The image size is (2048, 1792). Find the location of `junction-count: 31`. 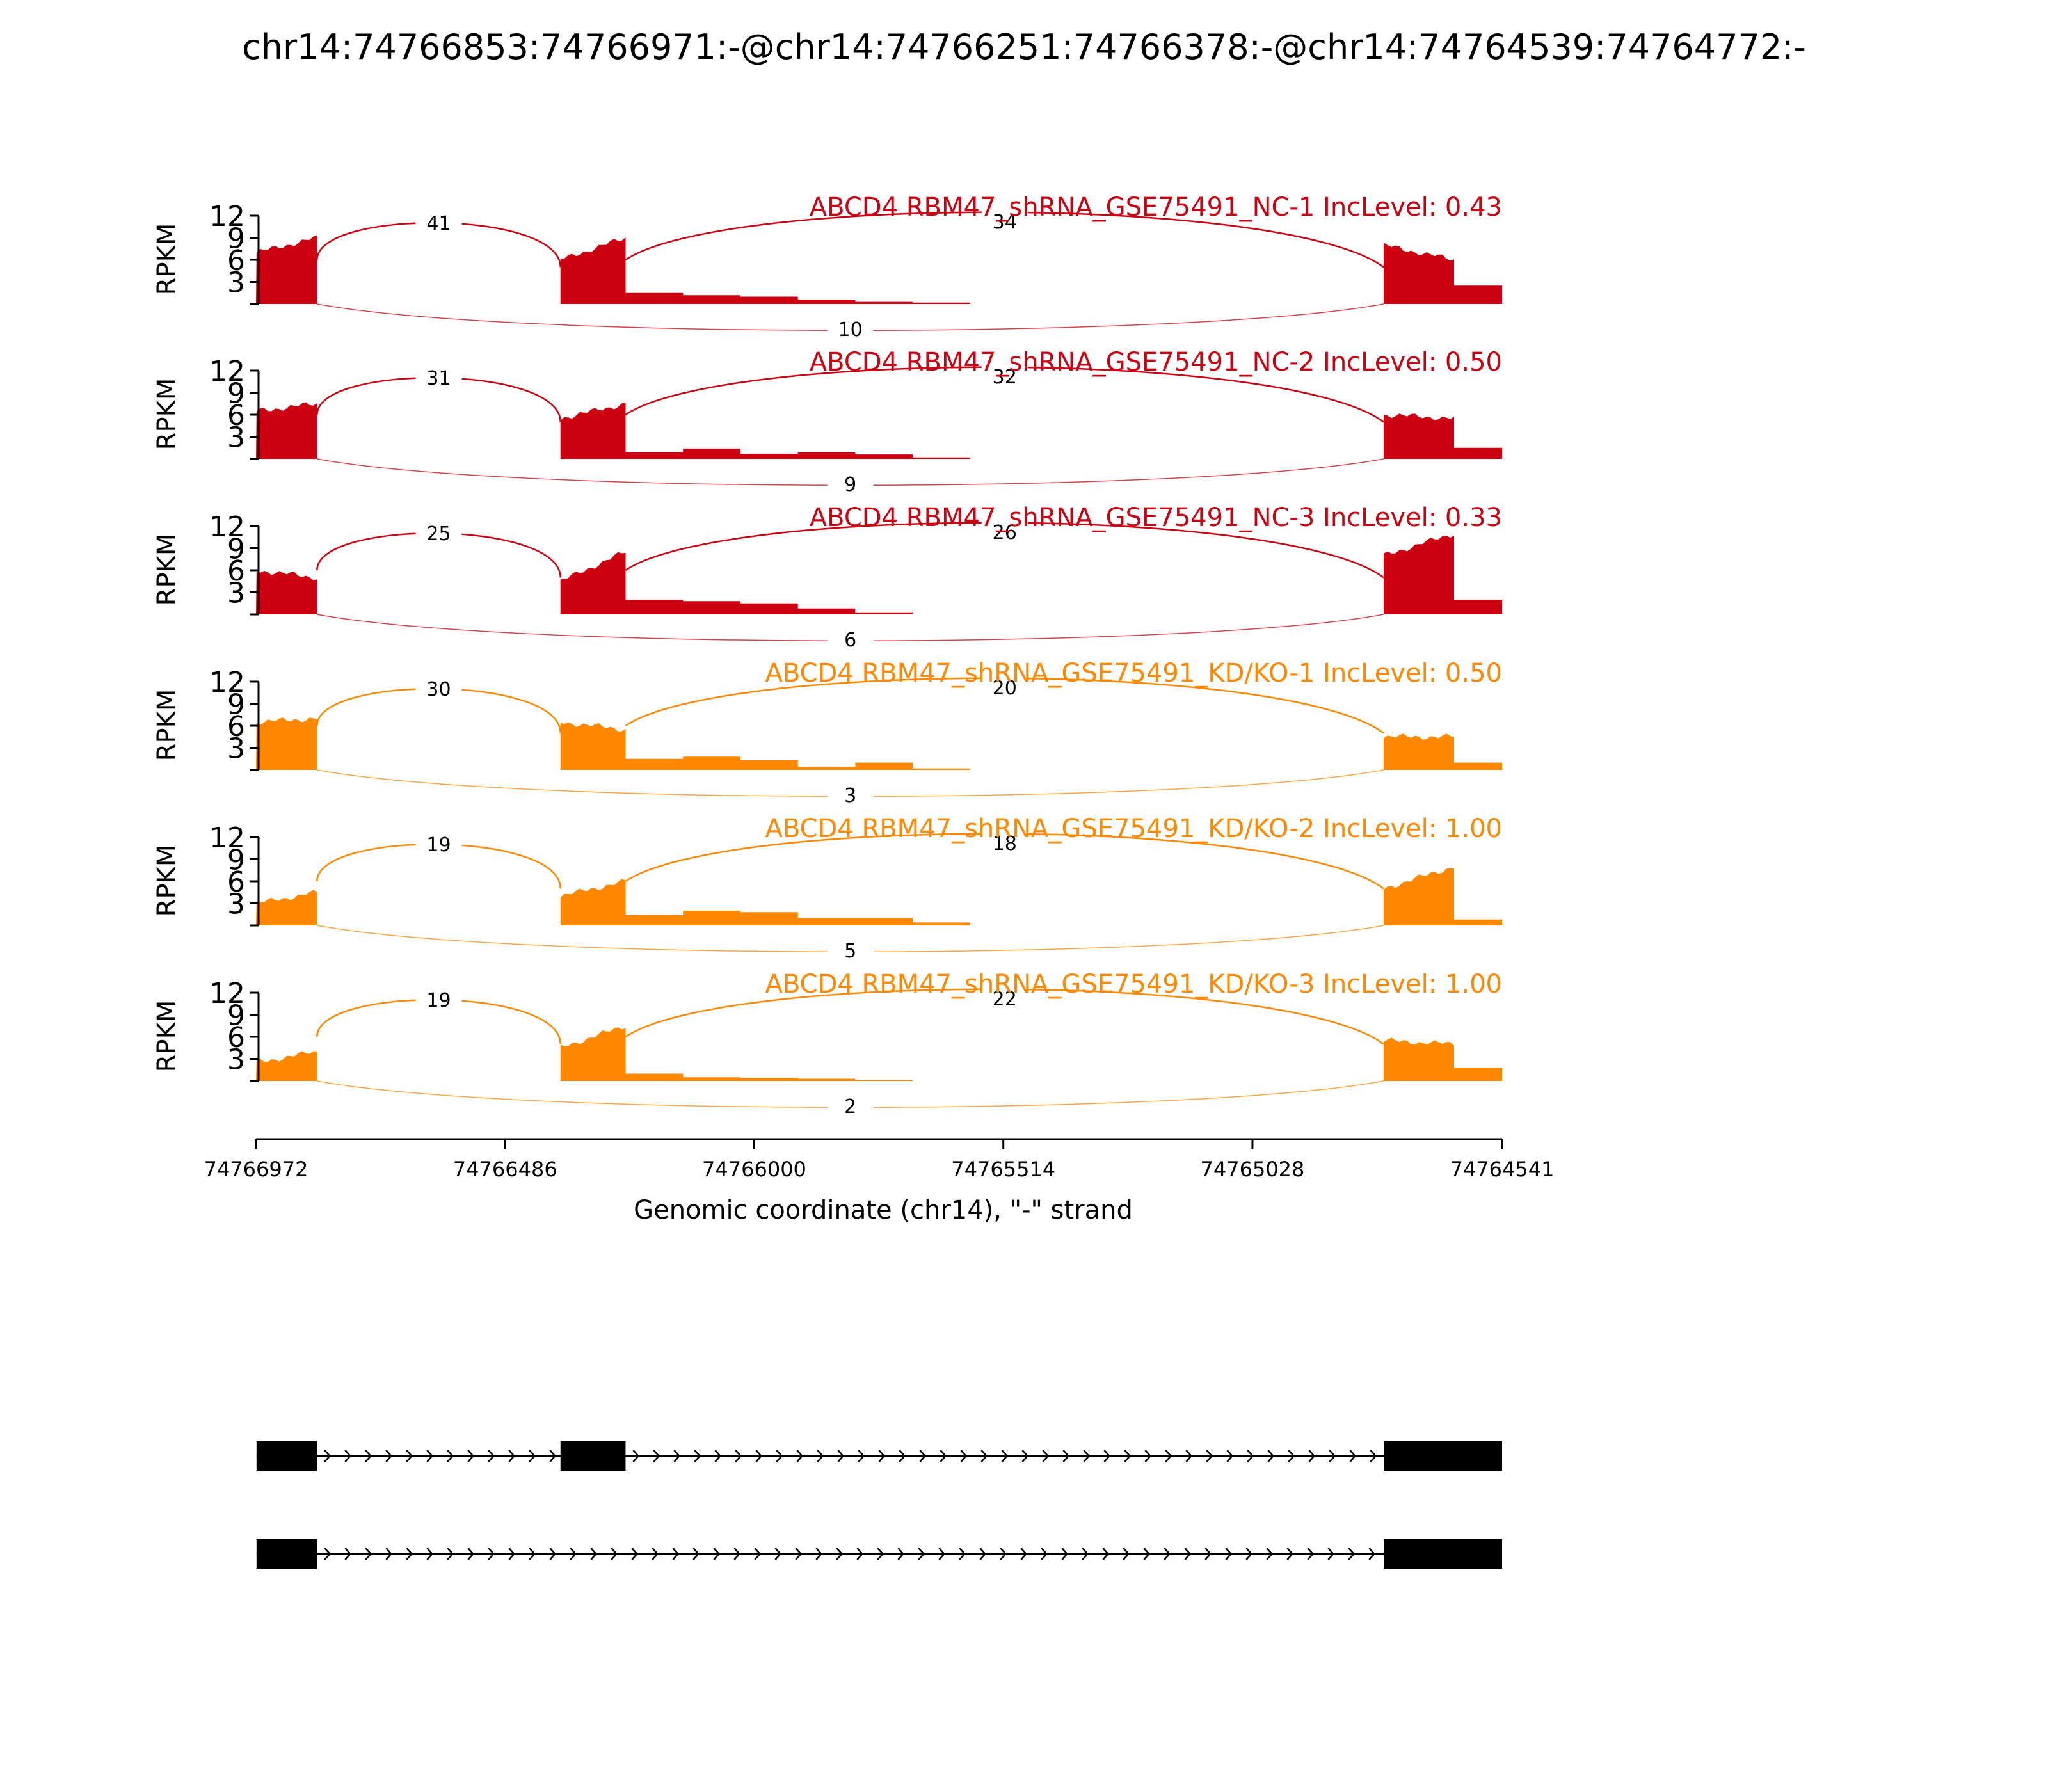

junction-count: 31 is located at coordinates (438, 378).